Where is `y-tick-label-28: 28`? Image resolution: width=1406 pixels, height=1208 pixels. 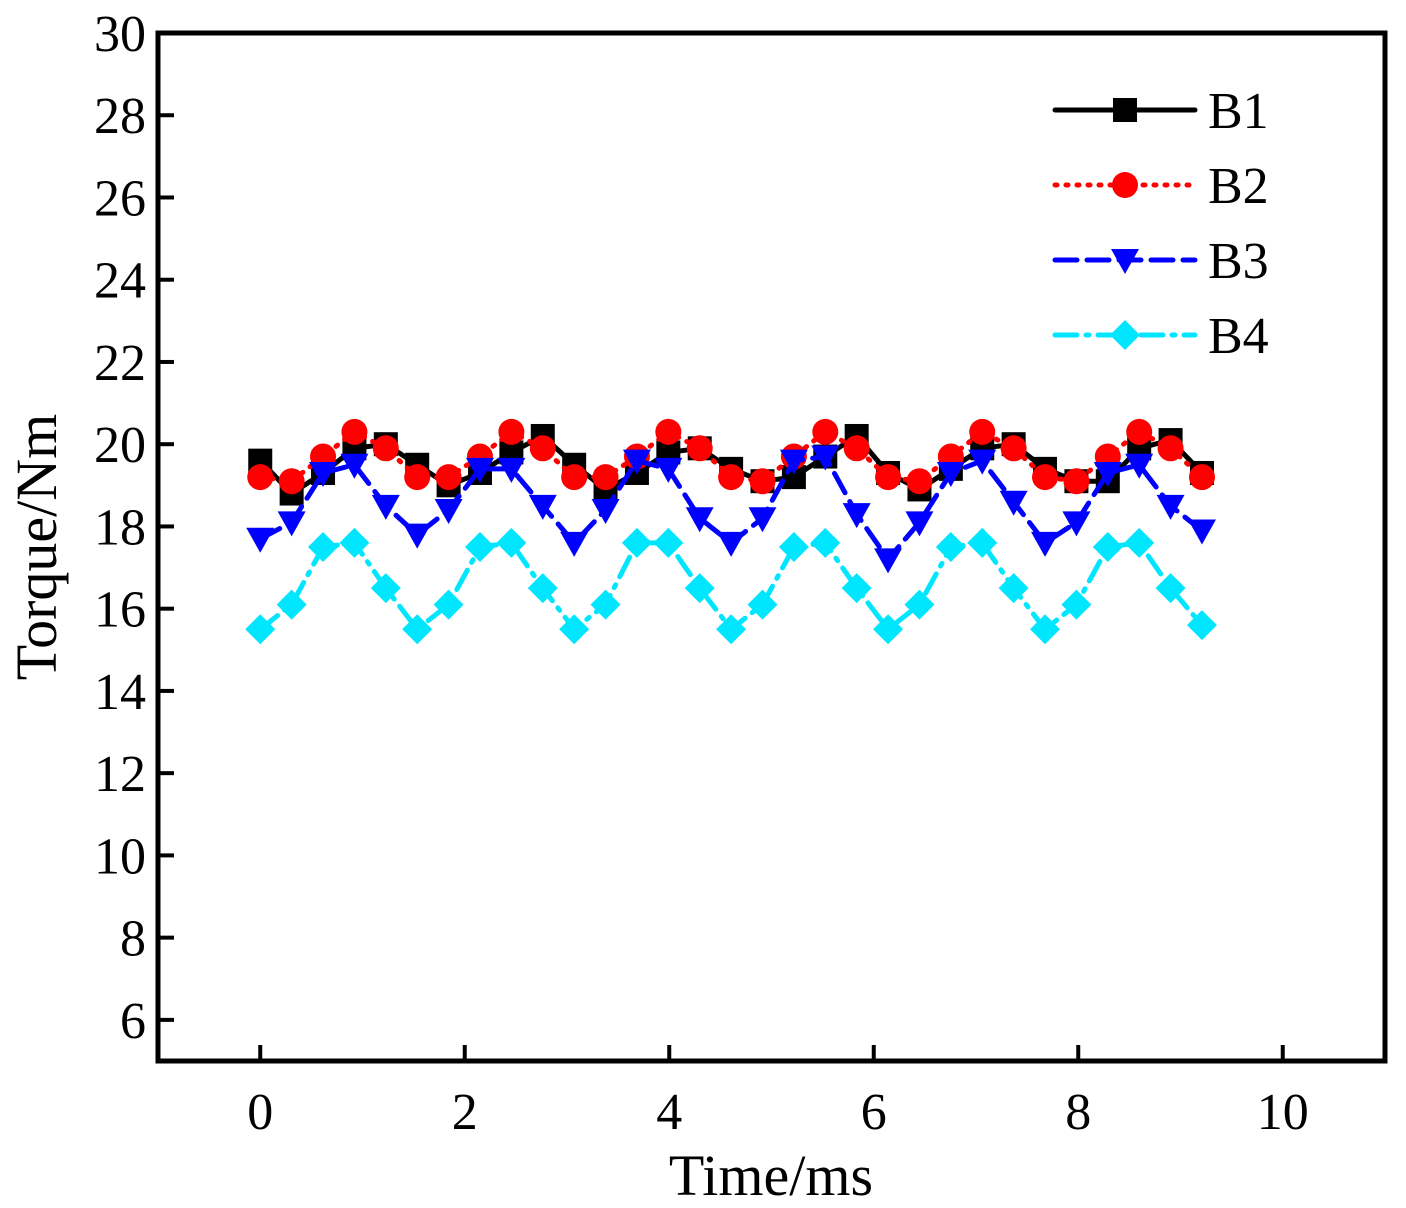 y-tick-label-28: 28 is located at coordinates (120, 116).